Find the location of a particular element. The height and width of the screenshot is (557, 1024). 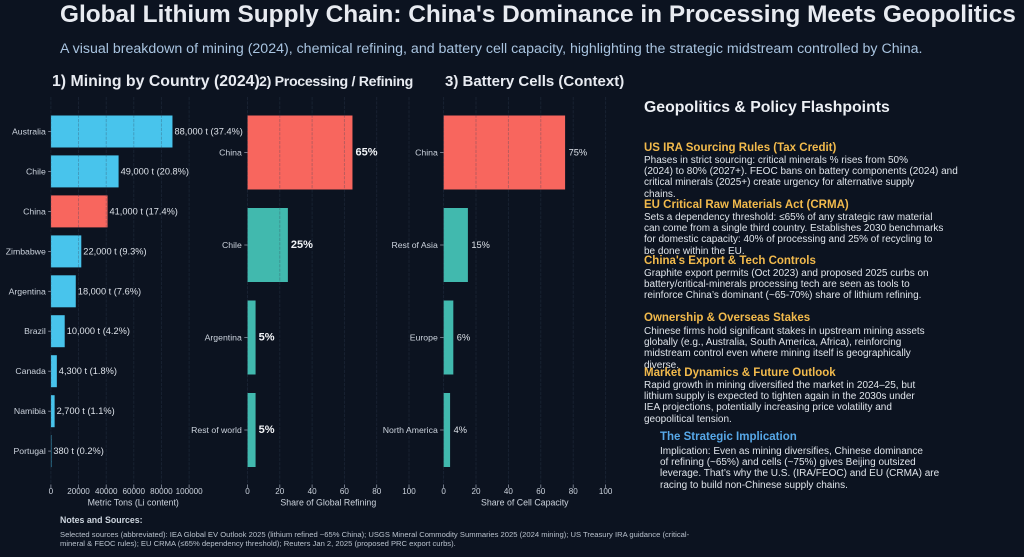

svg-text: 20000 is located at coordinates (78, 491).